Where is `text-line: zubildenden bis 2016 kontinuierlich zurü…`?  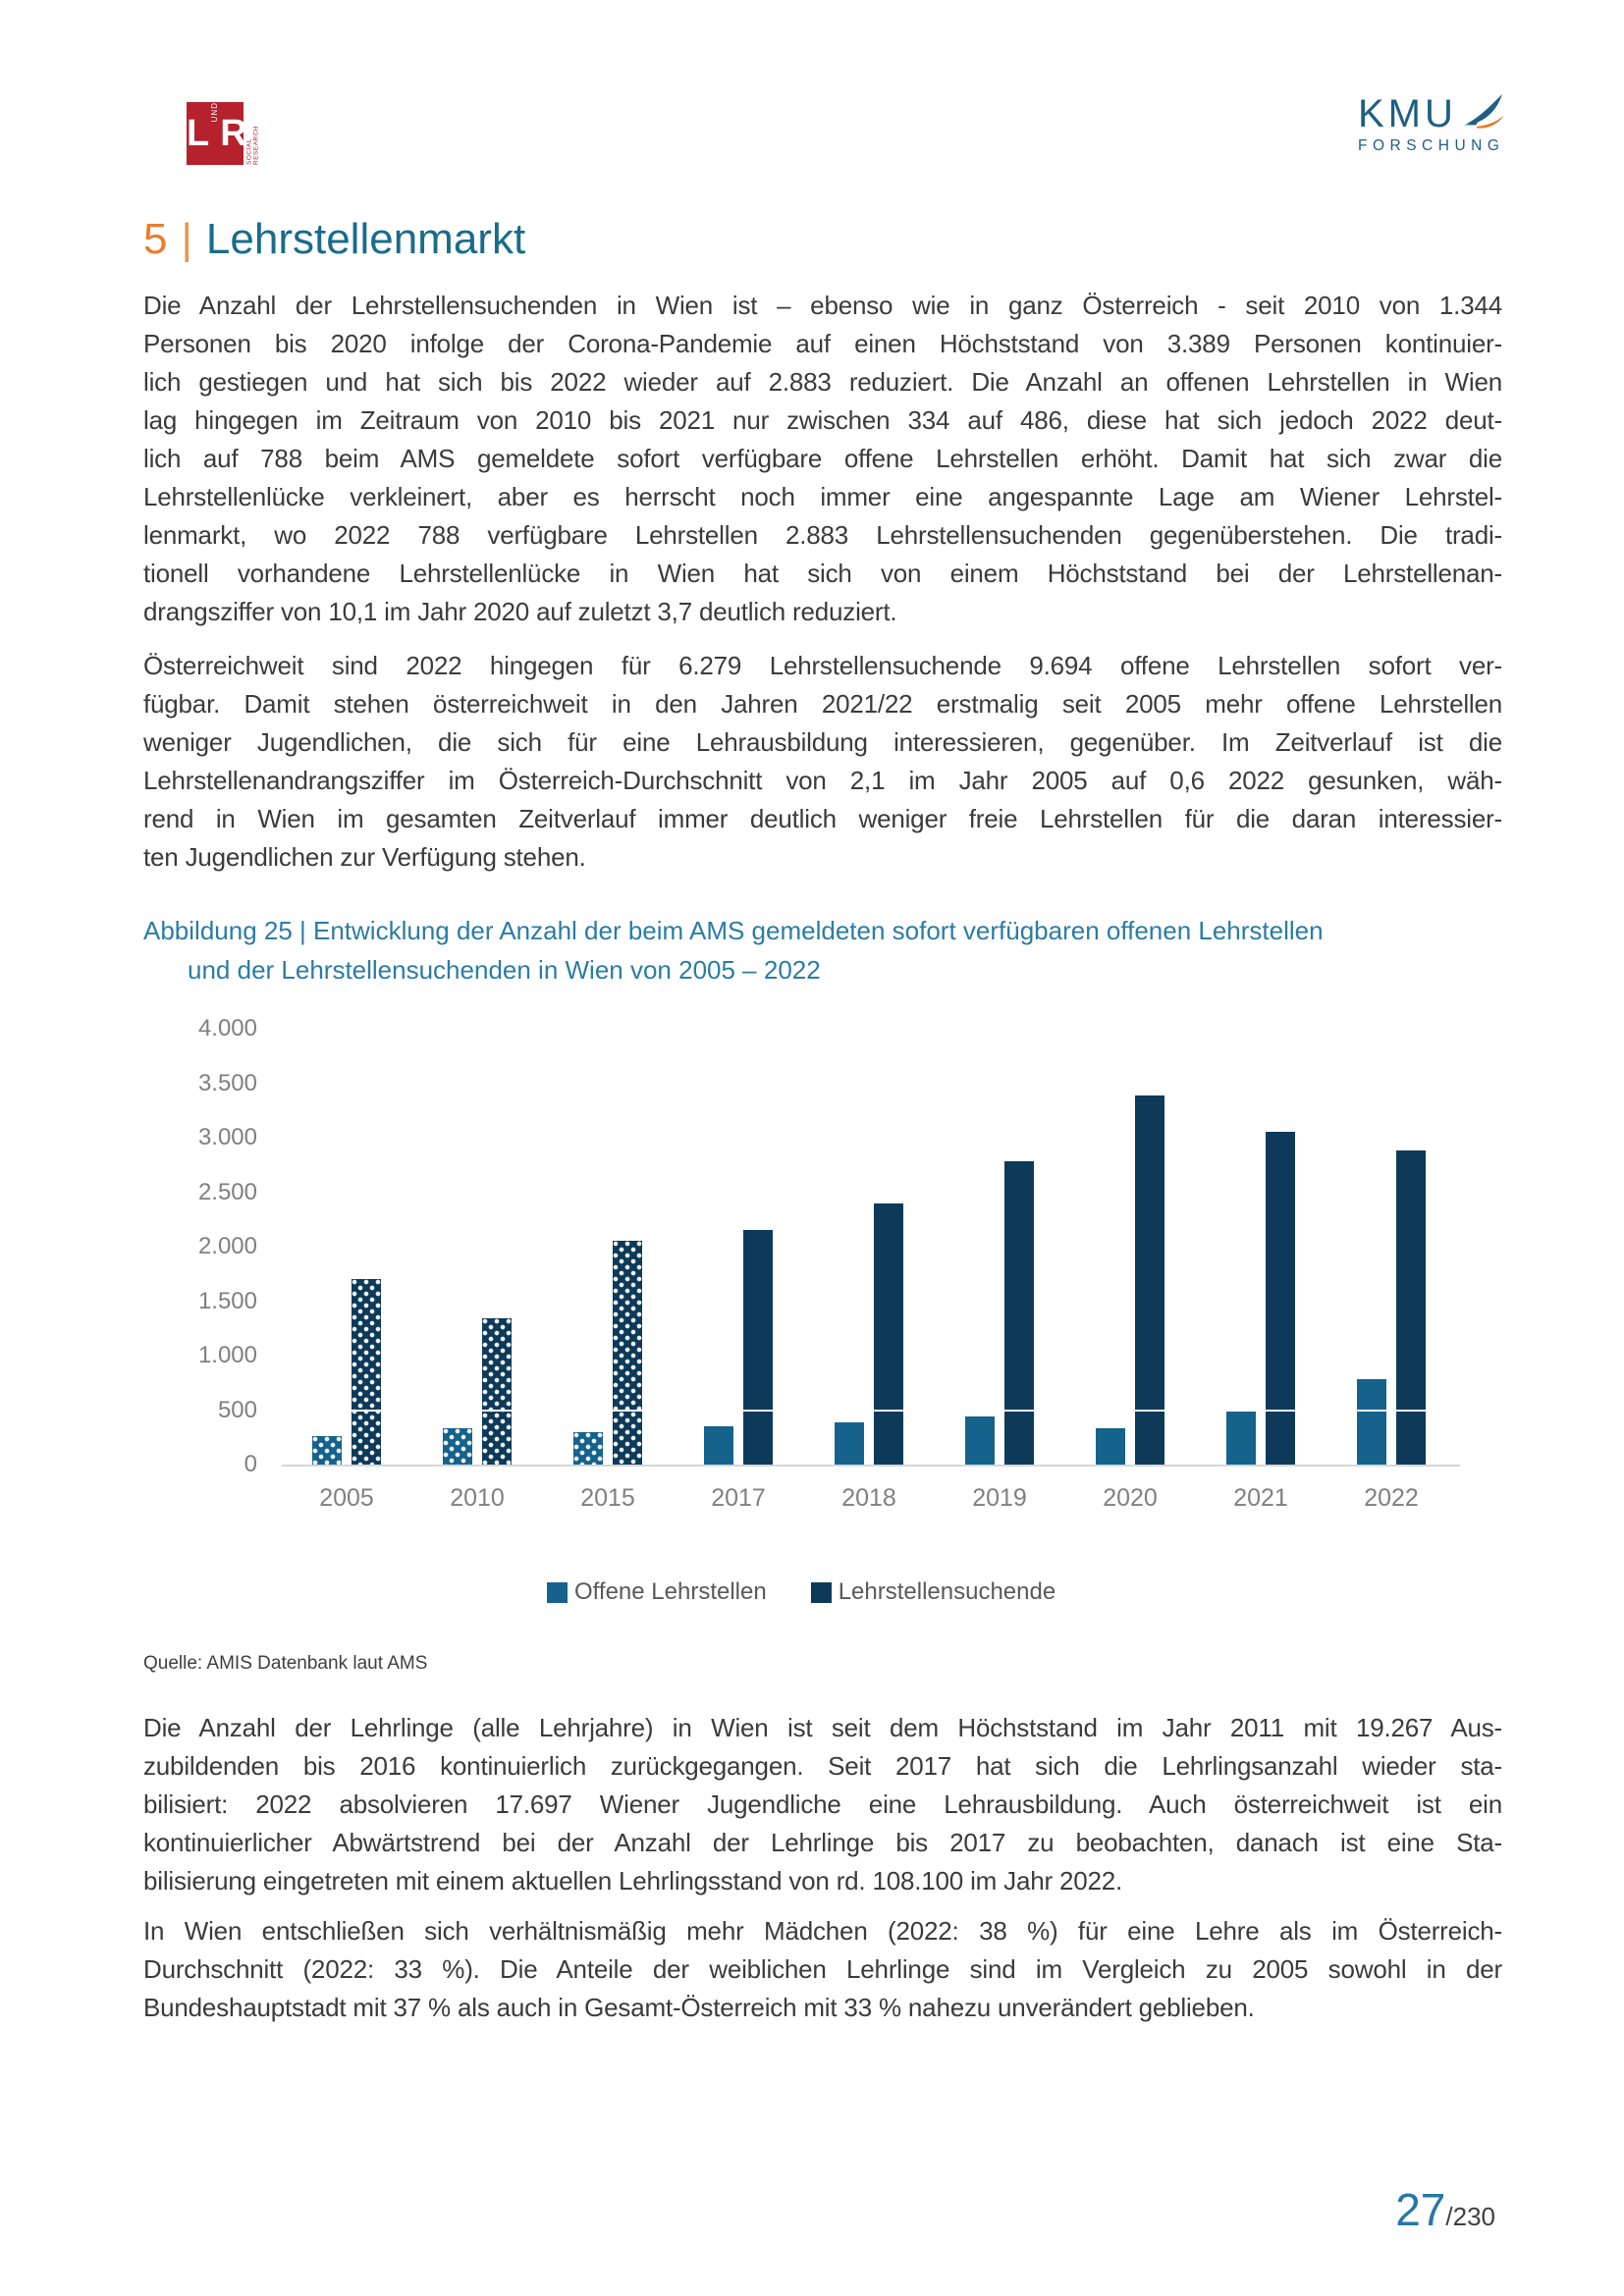 text-line: zubildenden bis 2016 kontinuierlich zurü… is located at coordinates (822, 1766).